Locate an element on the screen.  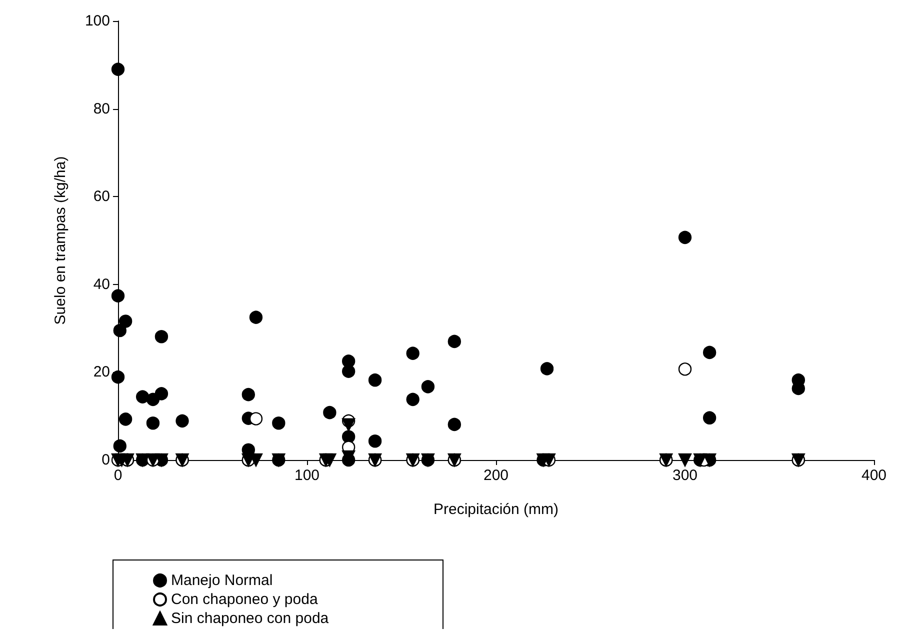
y-axis-title: Suelo en trampas (kg/ha) is located at coordinates (60, 240).